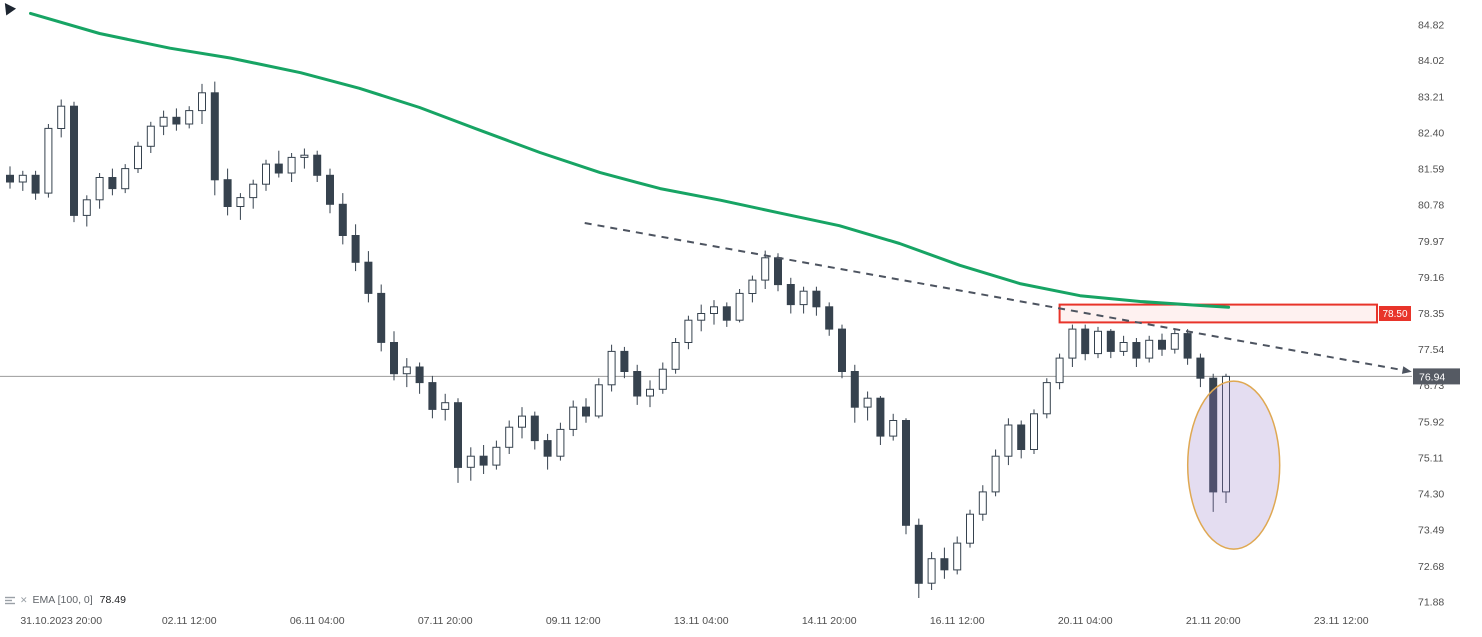  What do you see at coordinates (24, 600) in the screenshot?
I see `indicator-close-icon: ✕` at bounding box center [24, 600].